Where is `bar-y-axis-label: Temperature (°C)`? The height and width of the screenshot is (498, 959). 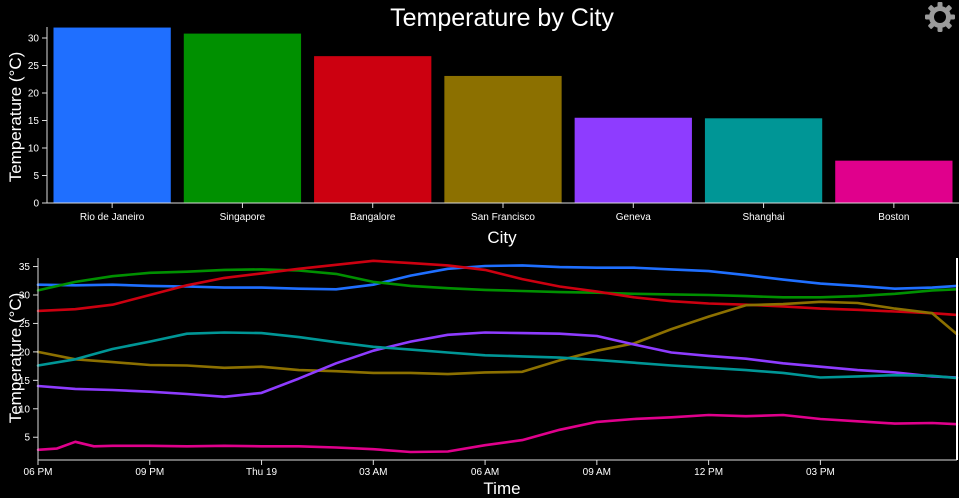 bar-y-axis-label: Temperature (°C) is located at coordinates (15, 117).